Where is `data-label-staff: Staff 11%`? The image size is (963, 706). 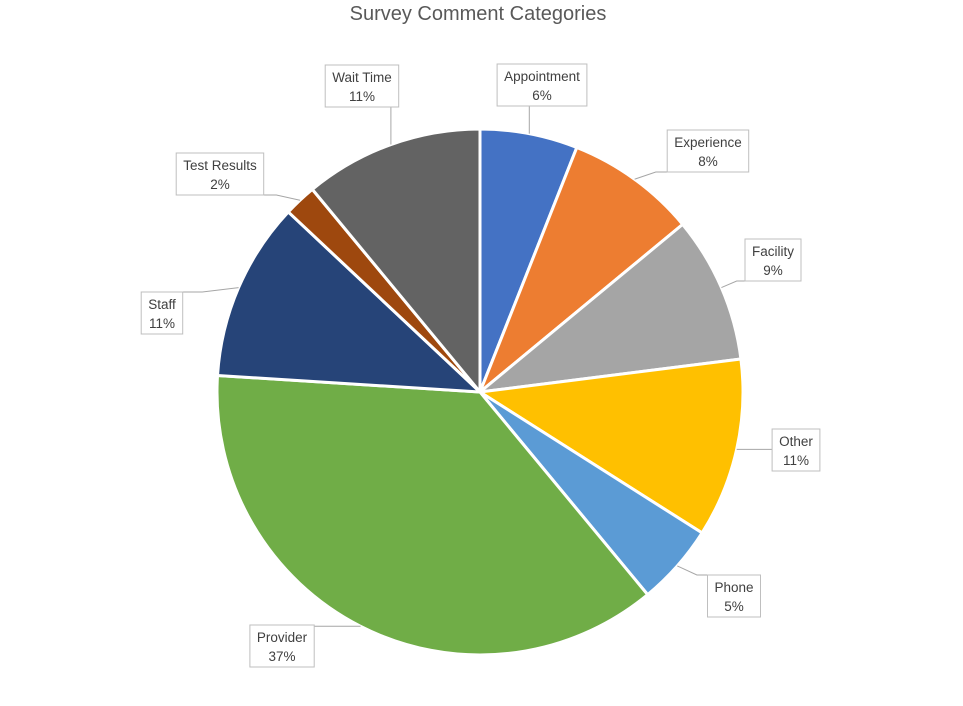 data-label-staff: Staff 11% is located at coordinates (162, 313).